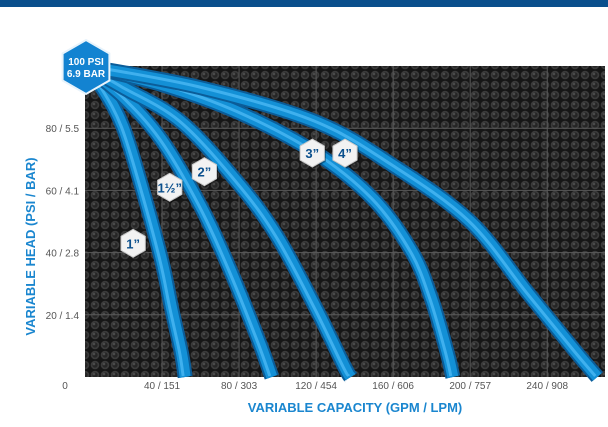 The height and width of the screenshot is (427, 608). Describe the element at coordinates (162, 386) in the screenshot. I see `x-tick-label: 40 / 151` at that location.